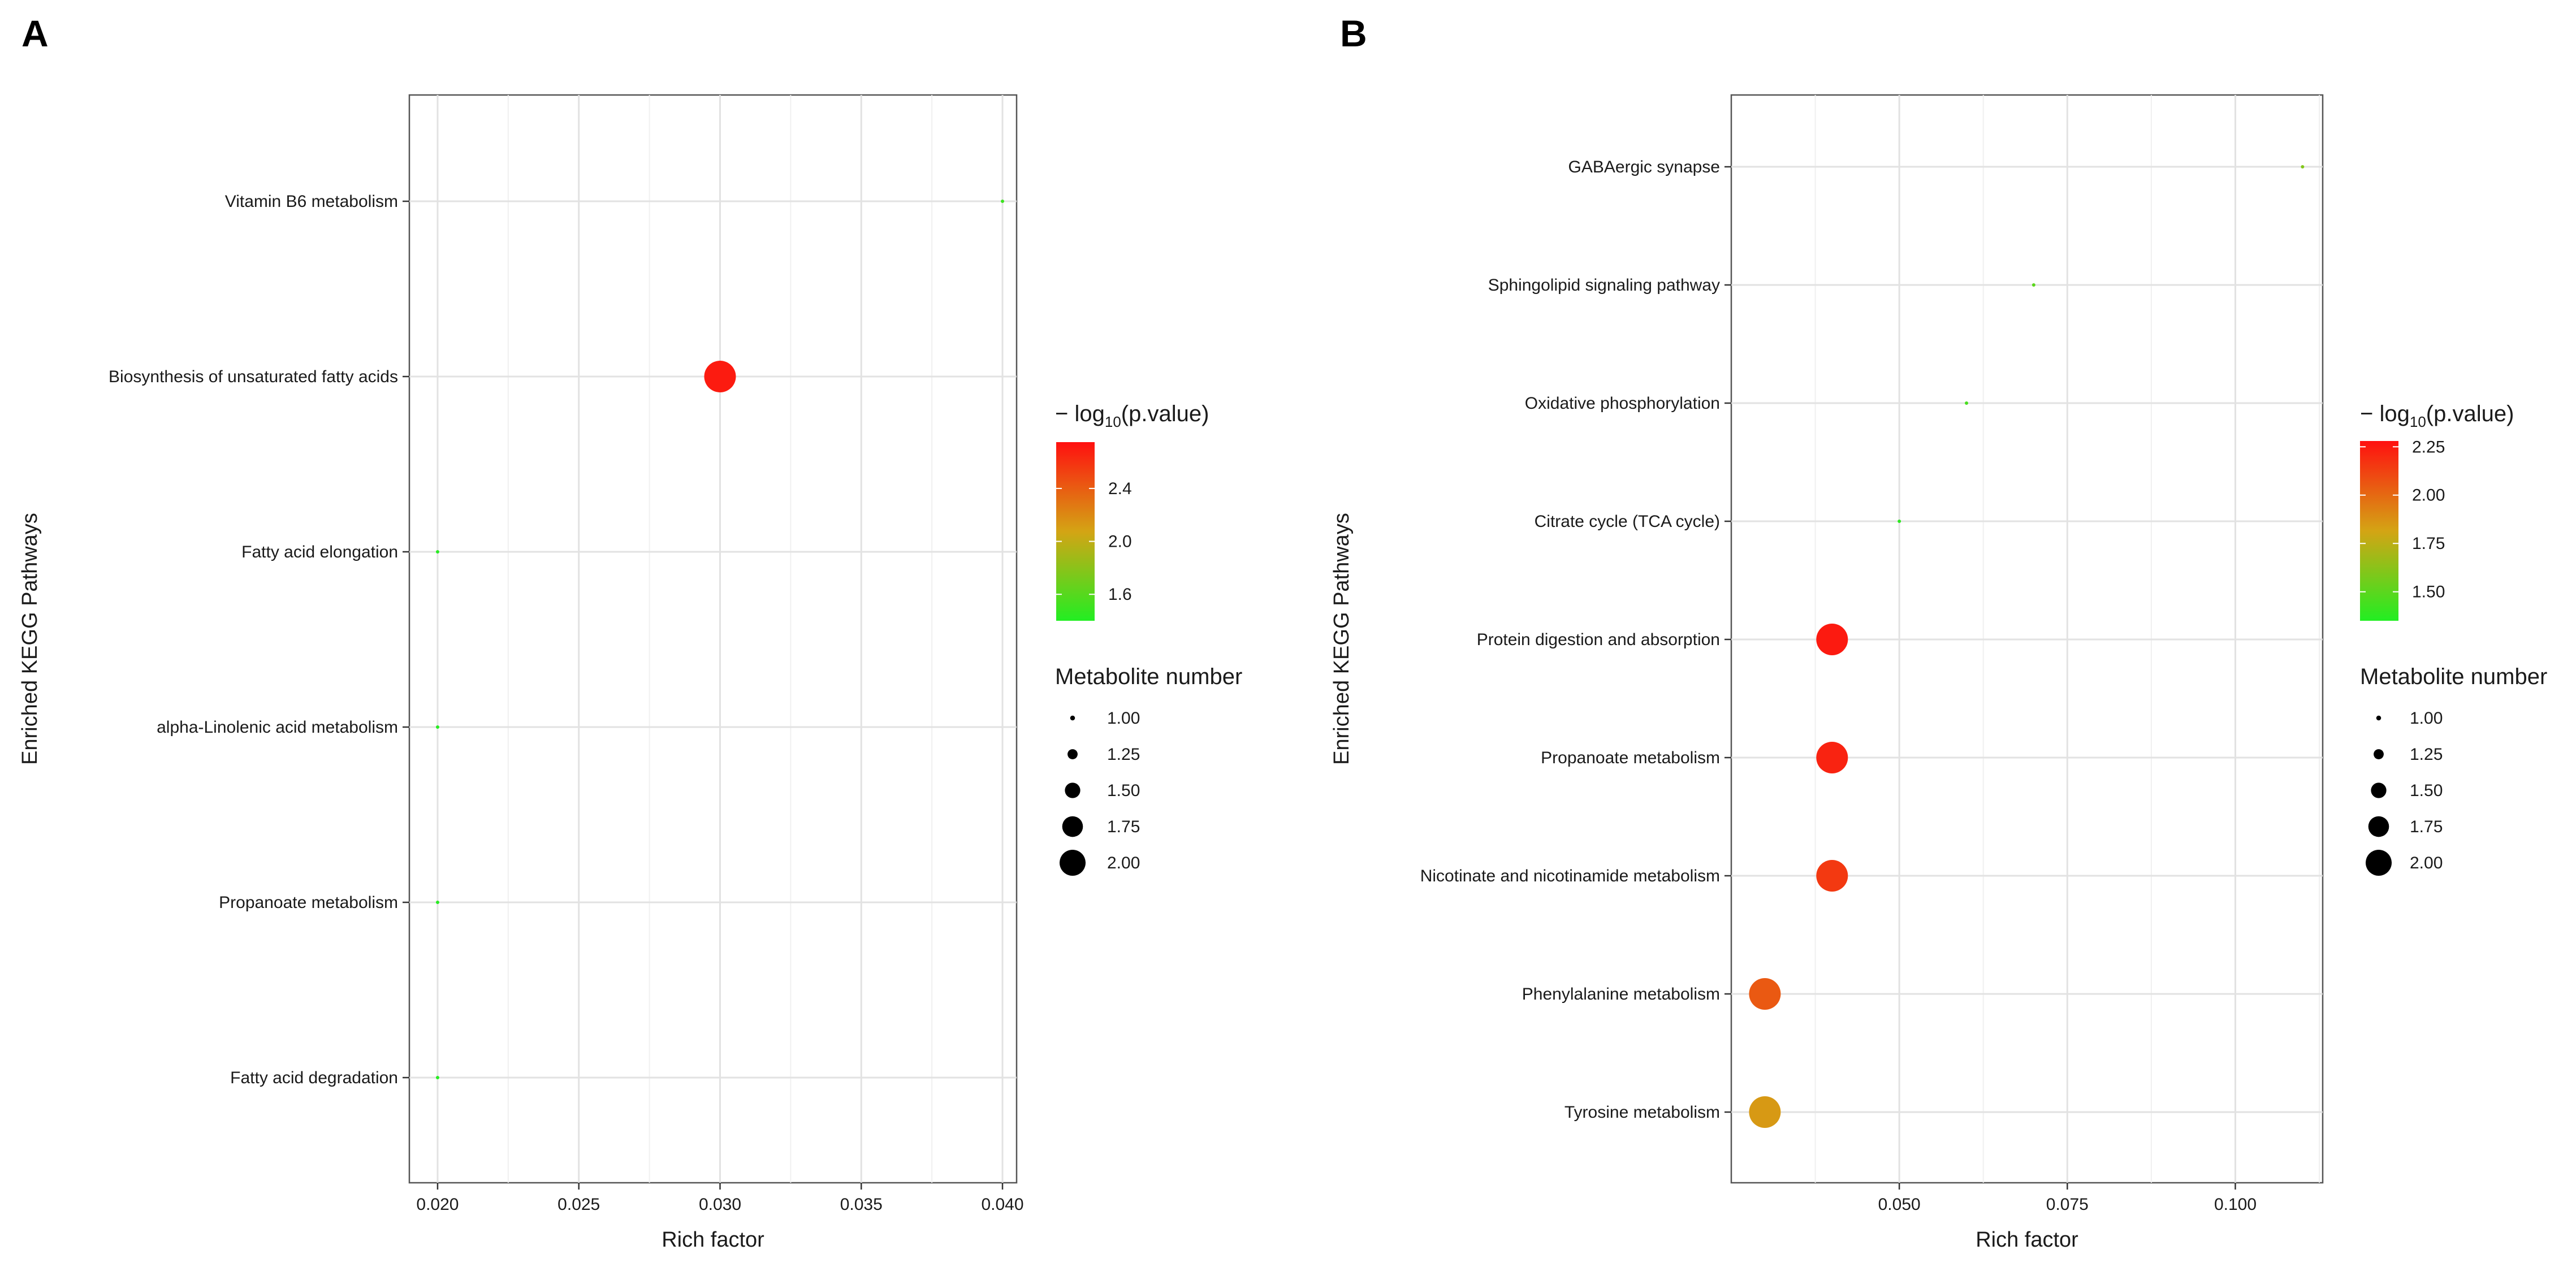 Image resolution: width=2576 pixels, height=1267 pixels. What do you see at coordinates (2428, 496) in the screenshot?
I see `color-bar-tick-label: 2.00` at bounding box center [2428, 496].